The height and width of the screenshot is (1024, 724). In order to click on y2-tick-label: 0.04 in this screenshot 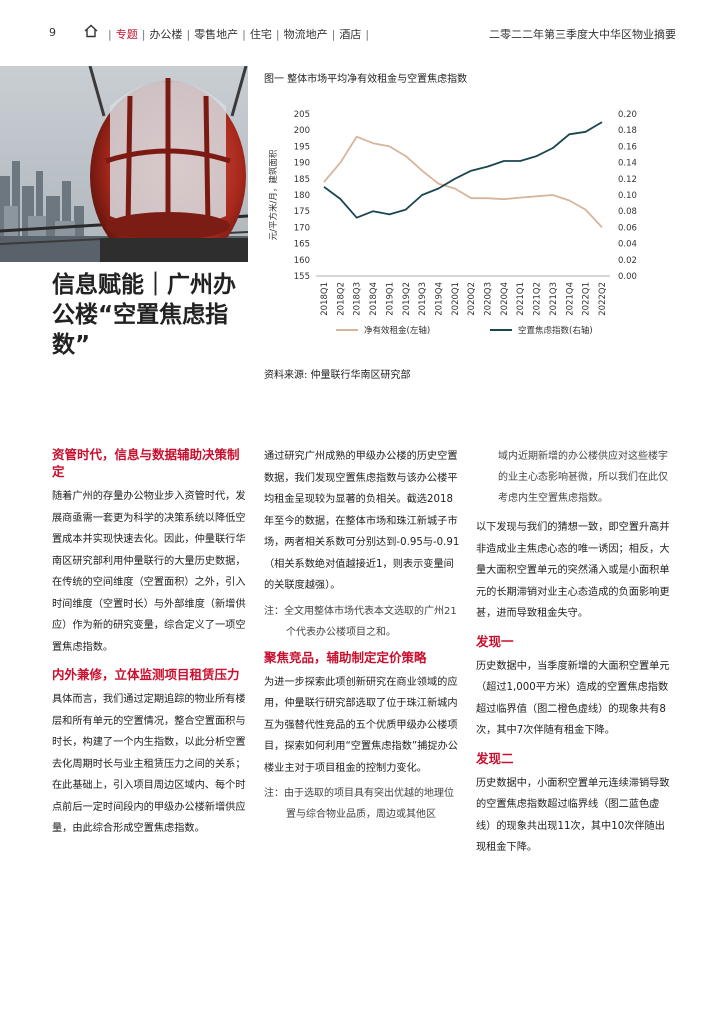, I will do `click(627, 245)`.